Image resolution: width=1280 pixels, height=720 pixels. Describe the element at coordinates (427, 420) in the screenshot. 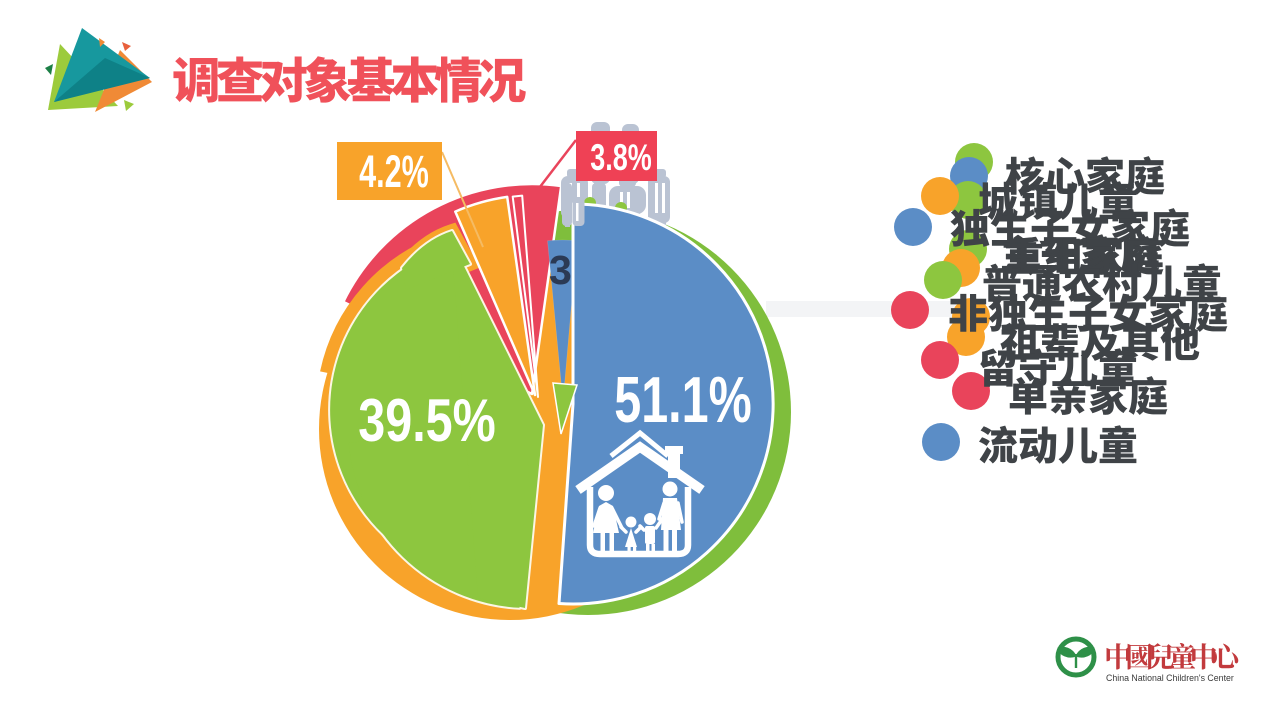

I see `svg-text: 39.5%` at that location.